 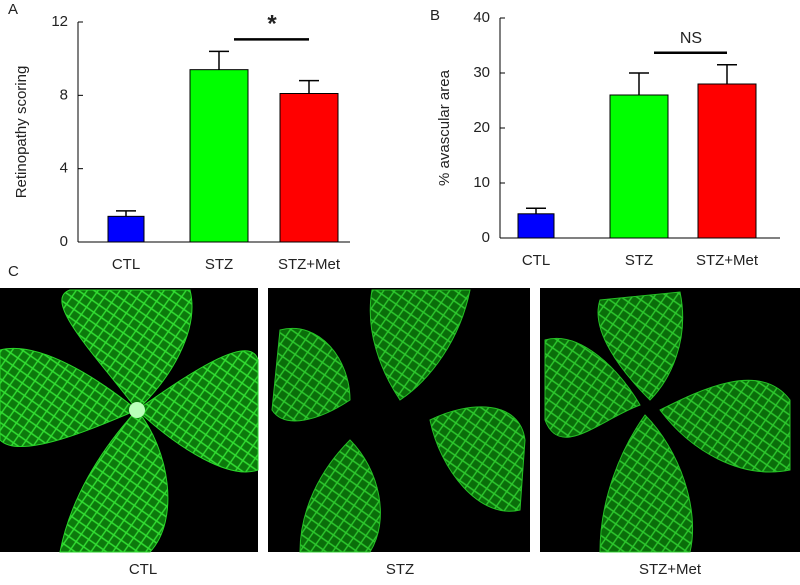 I want to click on retina-stz, so click(x=398, y=421).